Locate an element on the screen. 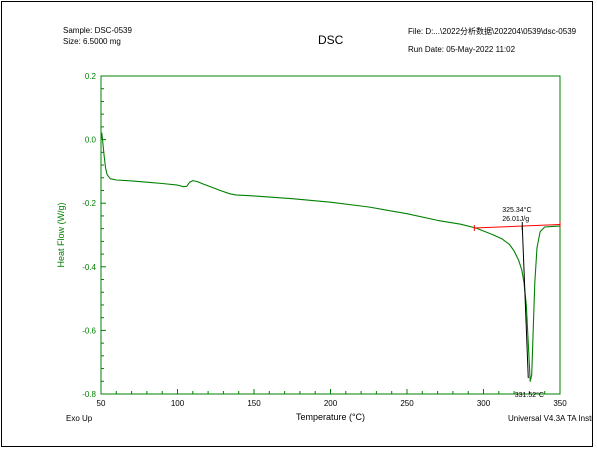 This screenshot has width=597, height=451. integration-baseline is located at coordinates (517, 226).